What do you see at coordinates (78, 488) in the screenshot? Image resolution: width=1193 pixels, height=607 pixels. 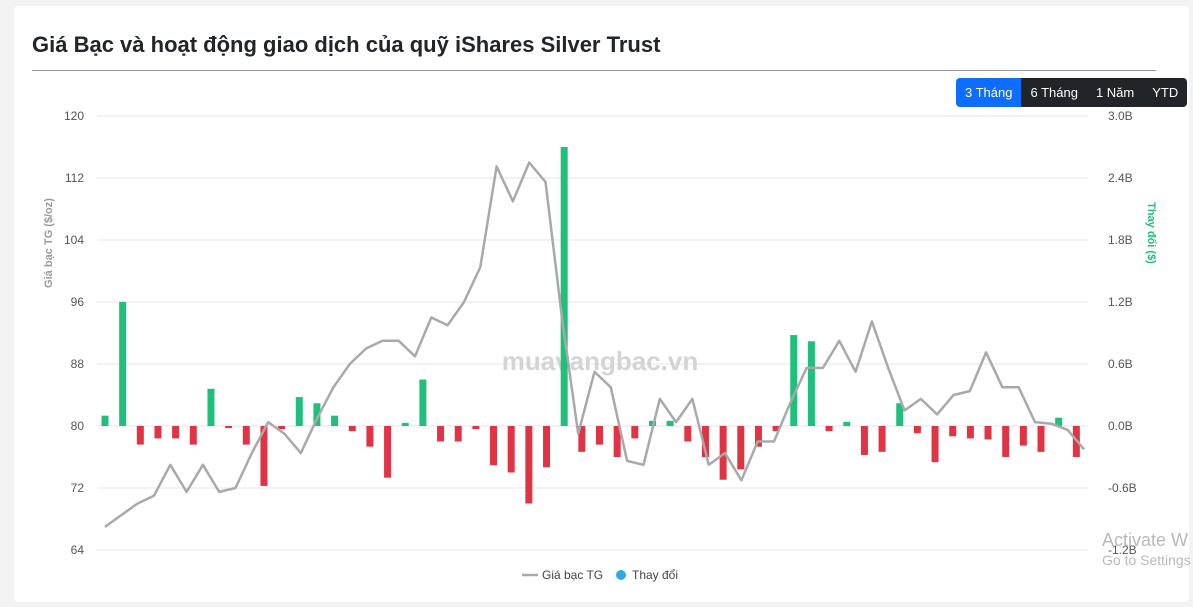 I see `left-tick-label: 72` at bounding box center [78, 488].